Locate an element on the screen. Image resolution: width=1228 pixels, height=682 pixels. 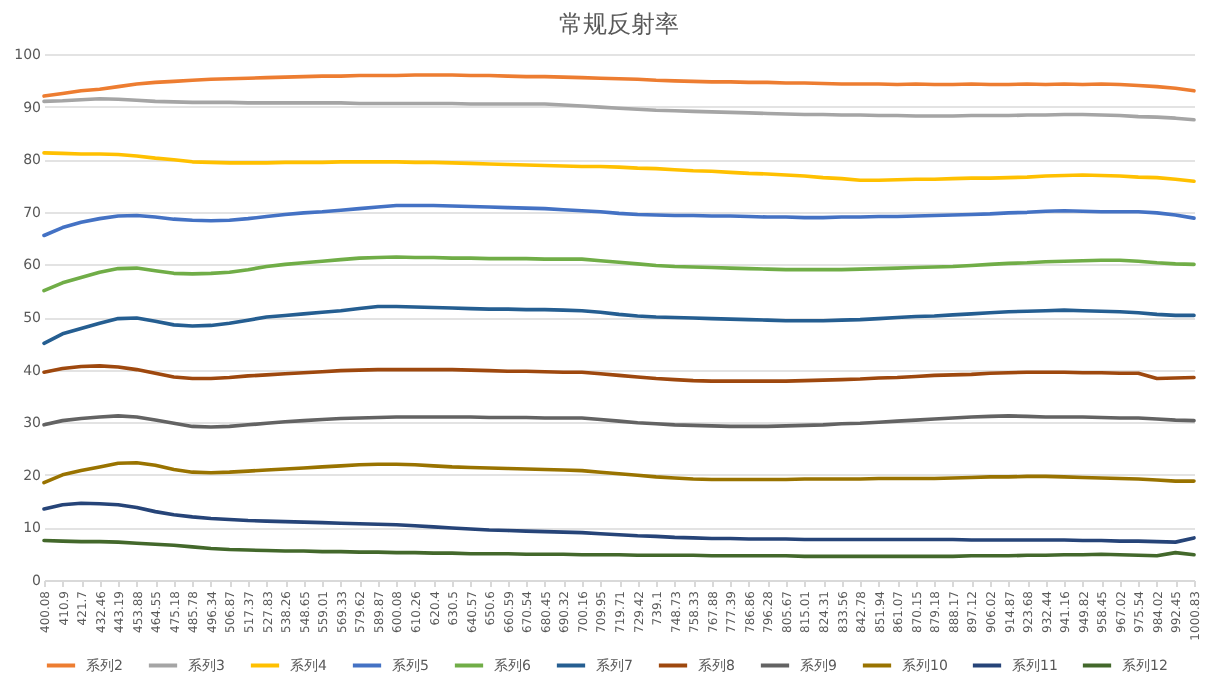
chart-title: 常规反射率 is located at coordinates (619, 24).